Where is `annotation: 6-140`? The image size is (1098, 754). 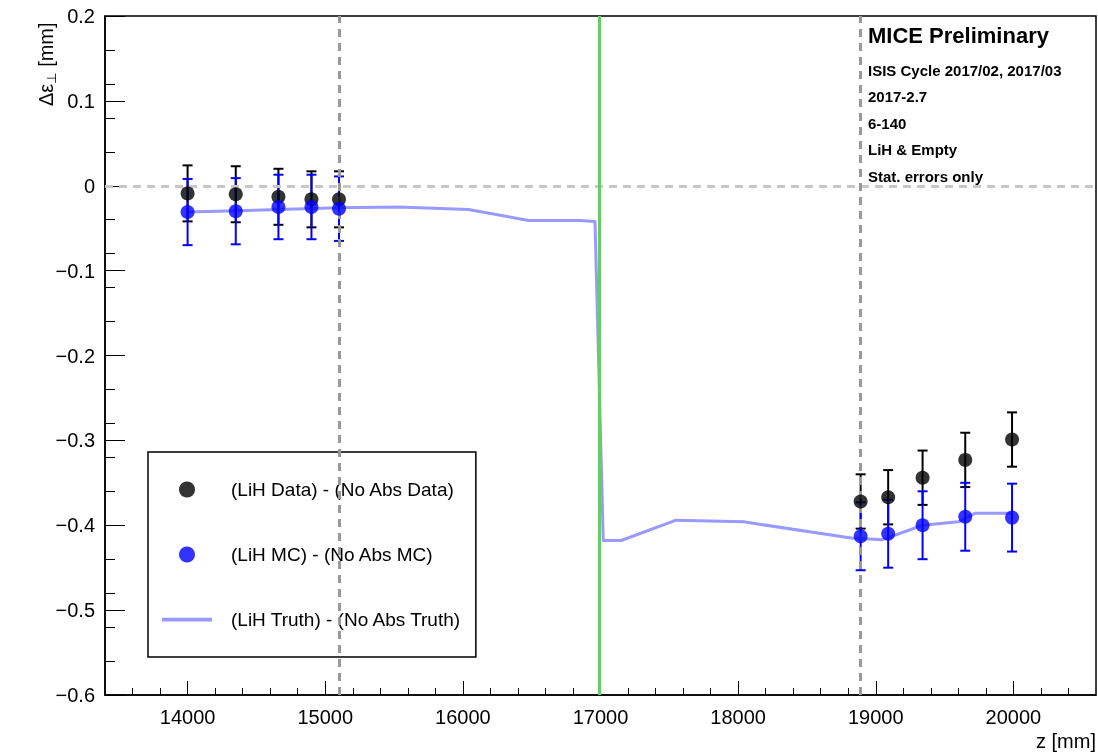
annotation: 6-140 is located at coordinates (887, 123).